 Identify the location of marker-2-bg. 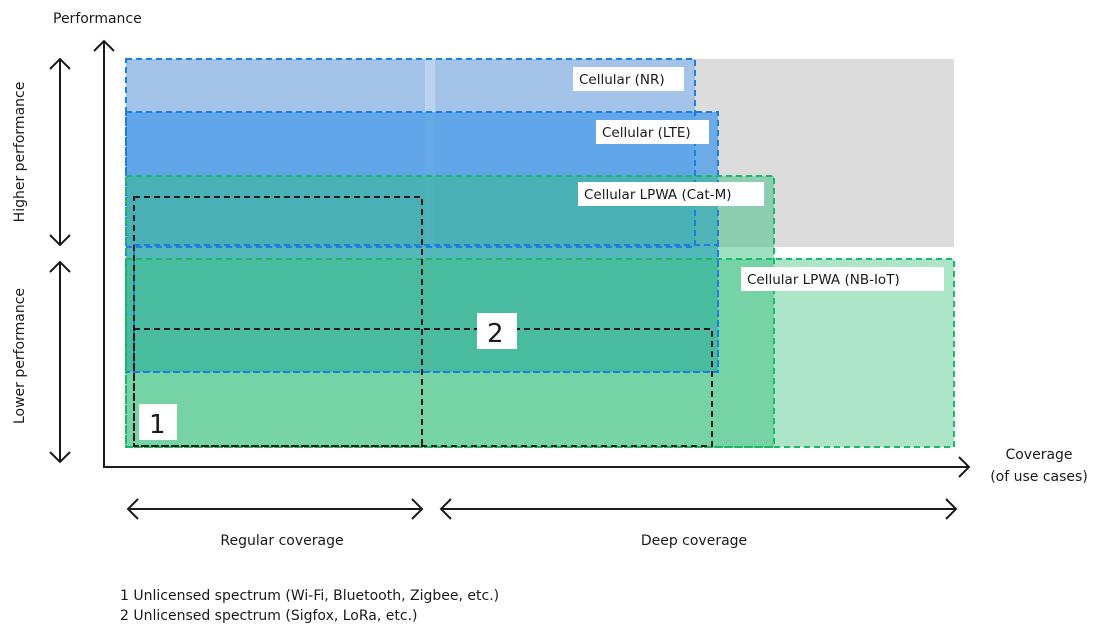
(497, 331).